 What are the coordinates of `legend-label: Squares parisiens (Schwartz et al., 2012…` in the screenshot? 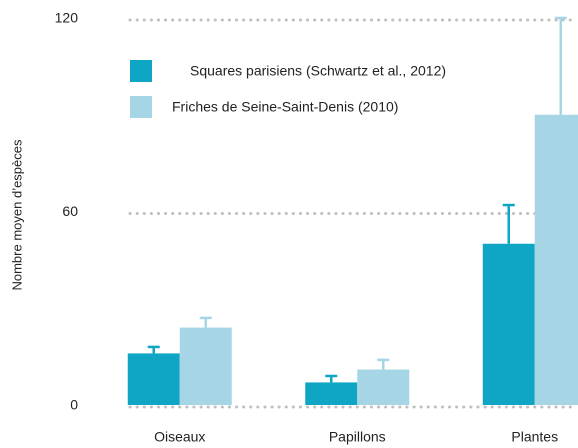 It's located at (318, 71).